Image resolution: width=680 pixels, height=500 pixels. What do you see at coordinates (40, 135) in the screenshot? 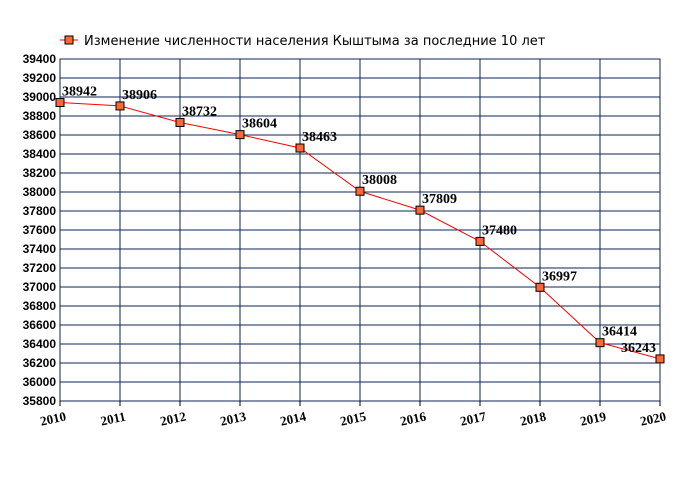
I see `y-tick-label: 38600` at bounding box center [40, 135].